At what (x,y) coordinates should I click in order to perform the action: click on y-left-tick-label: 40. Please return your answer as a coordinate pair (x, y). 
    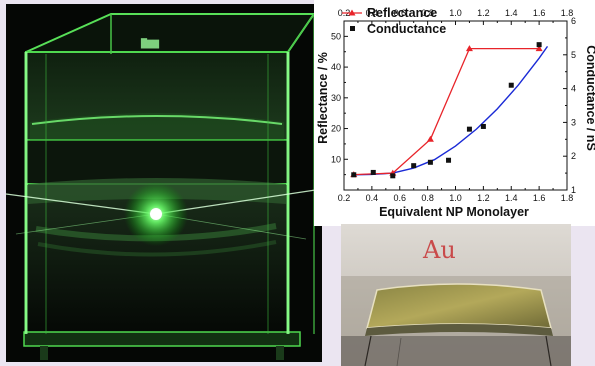
    Looking at the image, I should click on (336, 67).